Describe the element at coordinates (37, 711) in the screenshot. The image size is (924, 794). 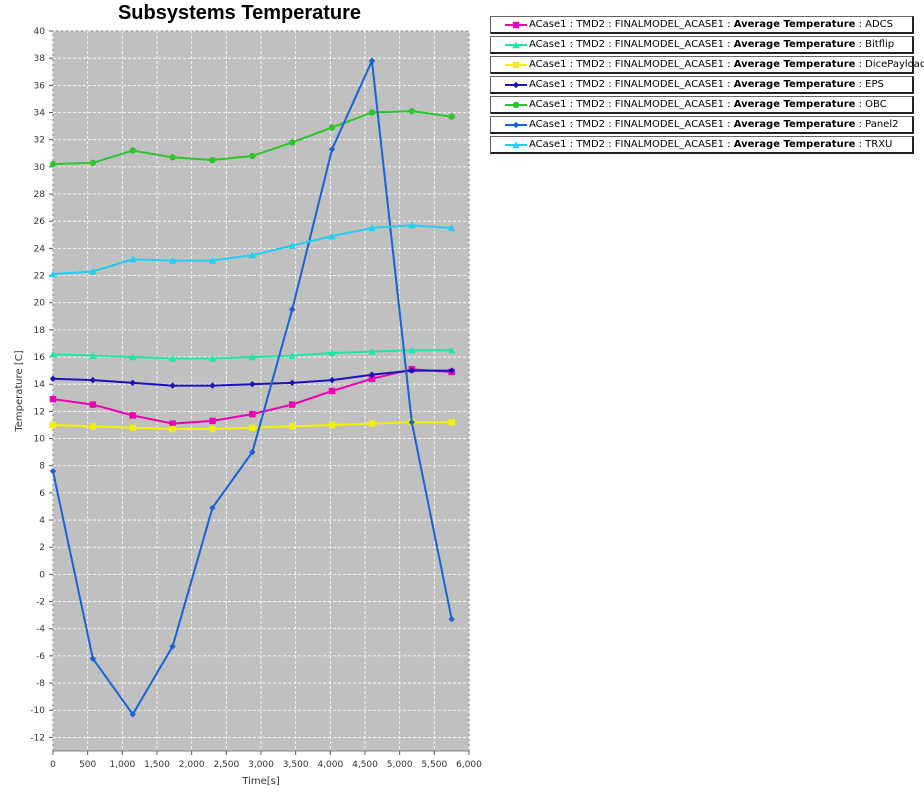
I see `y-tick-label: -10` at that location.